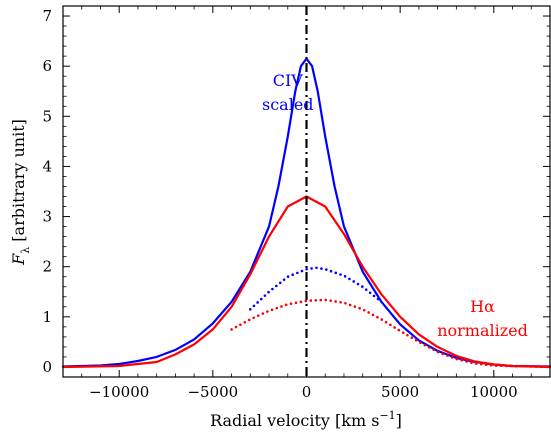 Image resolution: width=551 pixels, height=440 pixels. Describe the element at coordinates (288, 80) in the screenshot. I see `annotation-1-line-1: CIV` at that location.